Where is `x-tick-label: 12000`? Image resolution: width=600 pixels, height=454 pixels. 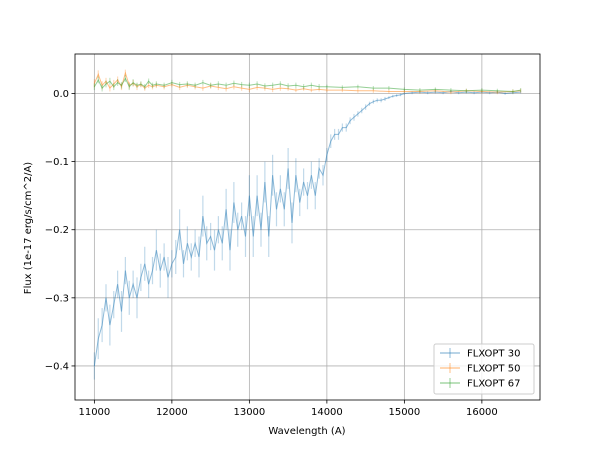 x-tick-label: 12000 is located at coordinates (172, 412).